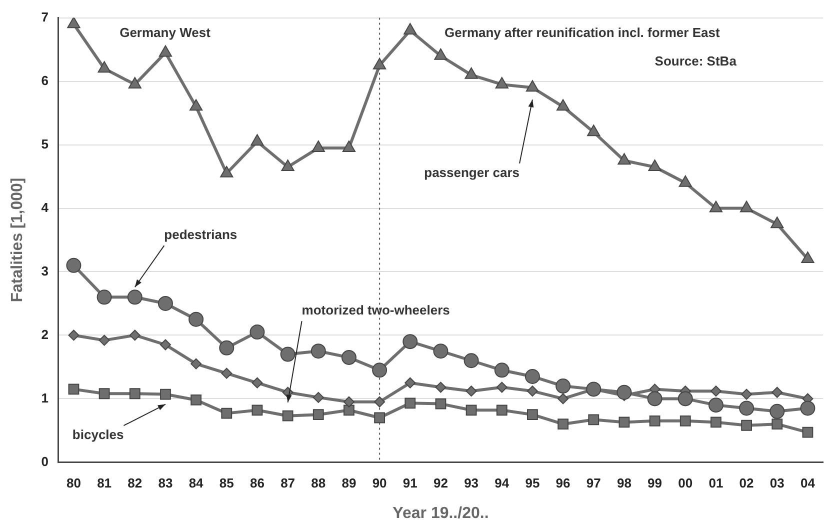 Image resolution: width=831 pixels, height=531 pixels. What do you see at coordinates (685, 483) in the screenshot?
I see `x-tick-label: 00` at bounding box center [685, 483].